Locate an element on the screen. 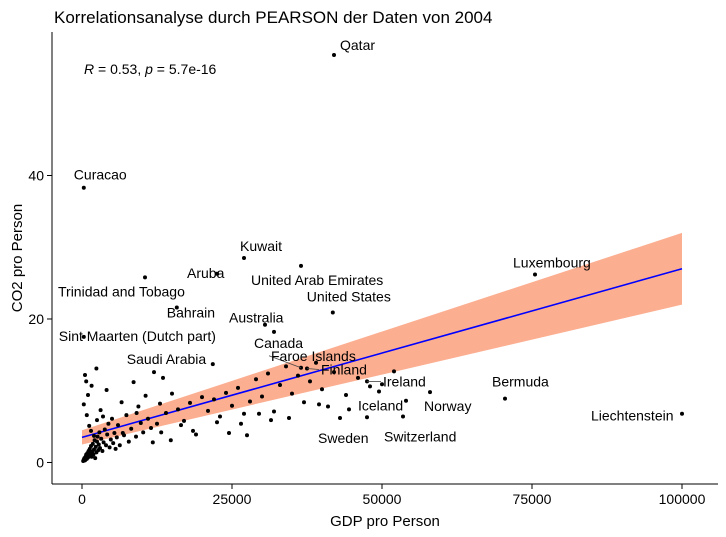 This screenshot has width=726, height=537. point-label: Norway is located at coordinates (447, 406).